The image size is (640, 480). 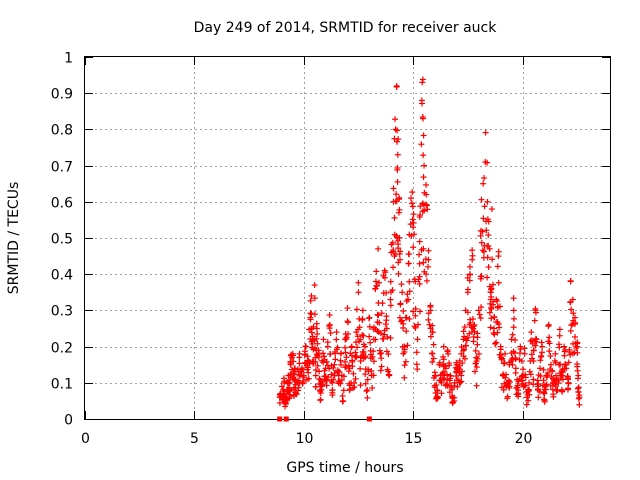 I want to click on y-tick-label: 0.4, so click(x=62, y=276).